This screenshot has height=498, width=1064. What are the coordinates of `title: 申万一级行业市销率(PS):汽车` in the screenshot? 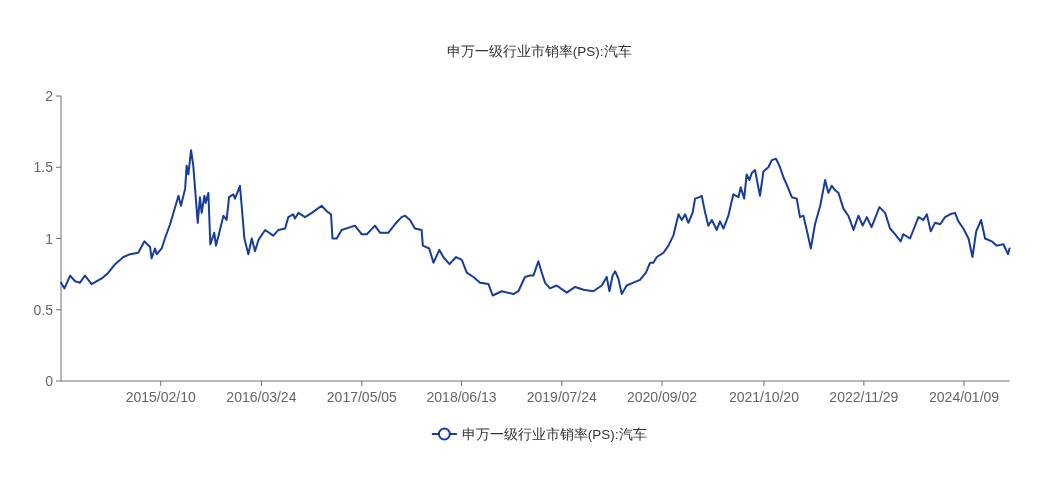 It's located at (539, 51).